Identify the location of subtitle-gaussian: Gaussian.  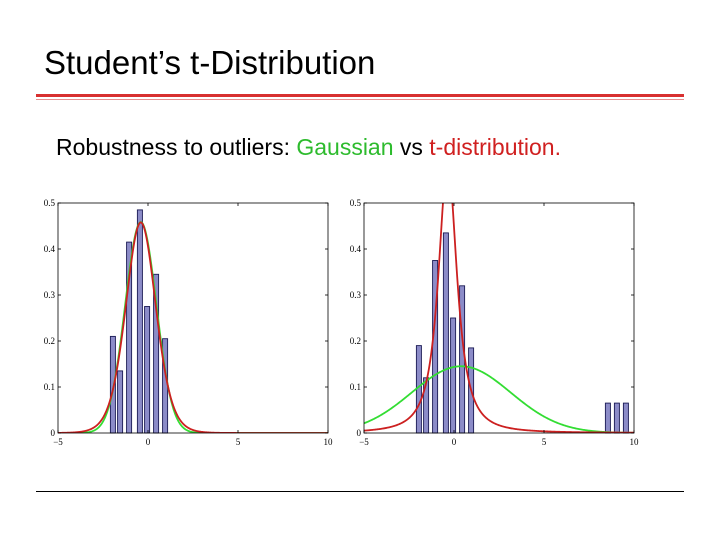
(345, 147).